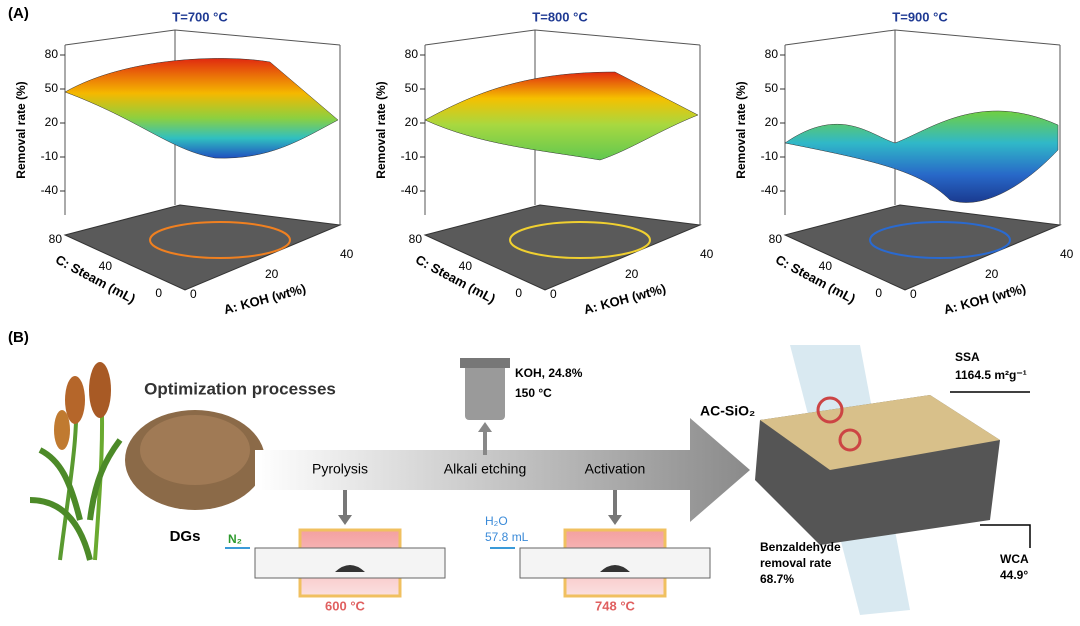 The image size is (1080, 626). Describe the element at coordinates (991, 375) in the screenshot. I see `ssa-value: 1164.5 m²g⁻¹` at that location.